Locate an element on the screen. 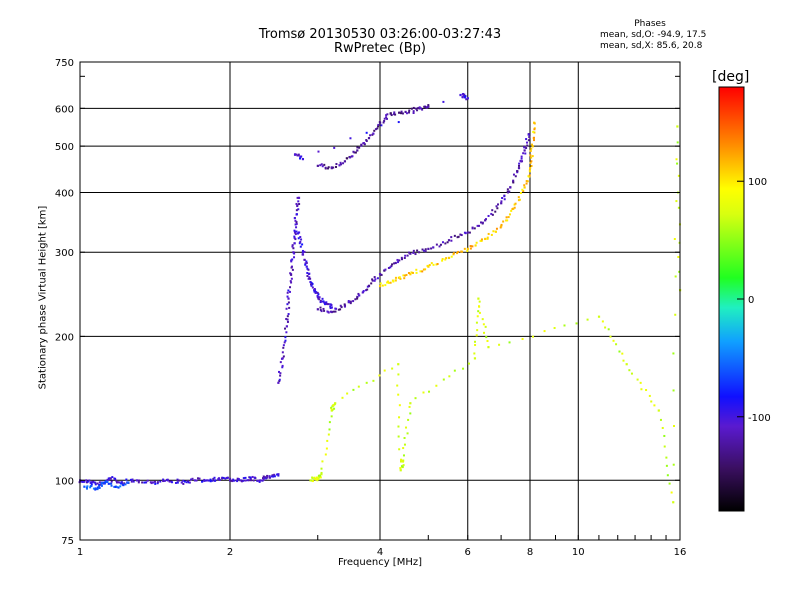  y-tick-label: 500 is located at coordinates (64, 147).